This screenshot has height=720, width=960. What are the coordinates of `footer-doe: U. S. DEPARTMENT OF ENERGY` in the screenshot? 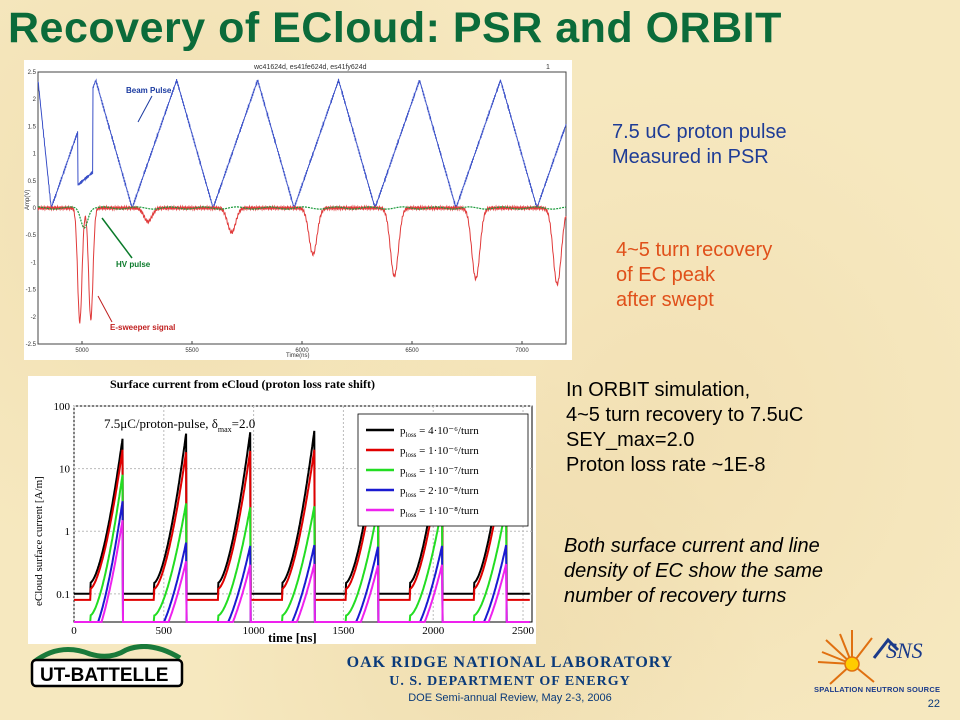 It's located at (510, 681).